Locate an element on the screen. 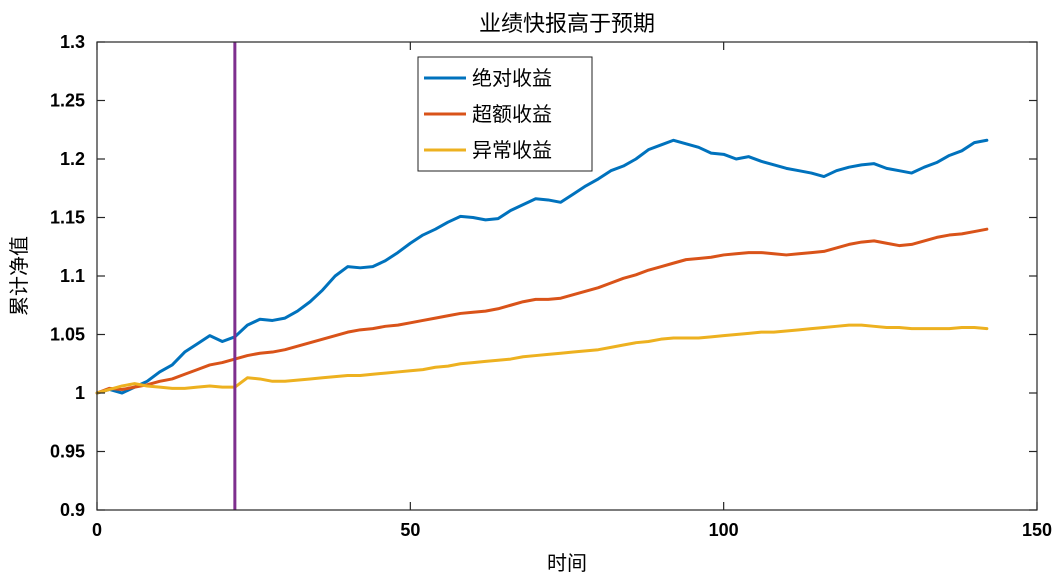  legend-label-excess: 超额收益 is located at coordinates (512, 114).